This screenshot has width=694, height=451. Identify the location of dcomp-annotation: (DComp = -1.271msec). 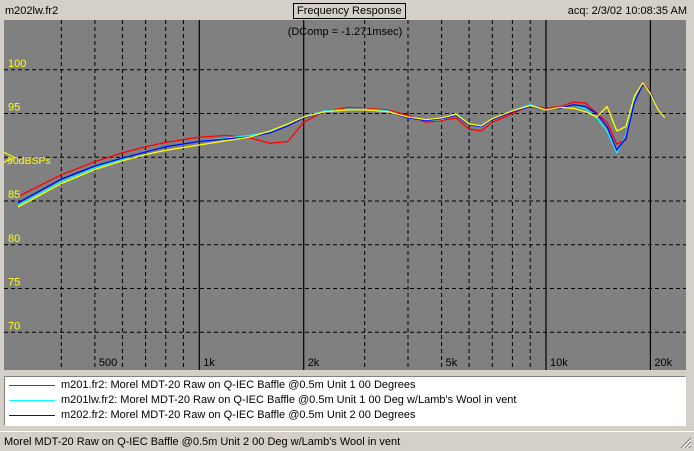
(345, 32).